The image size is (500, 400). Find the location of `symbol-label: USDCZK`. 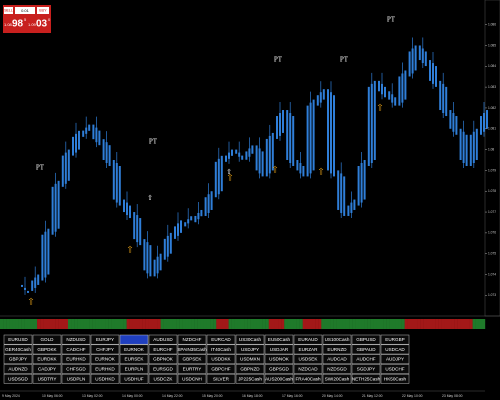

symbol-label: USDCZK is located at coordinates (164, 378).